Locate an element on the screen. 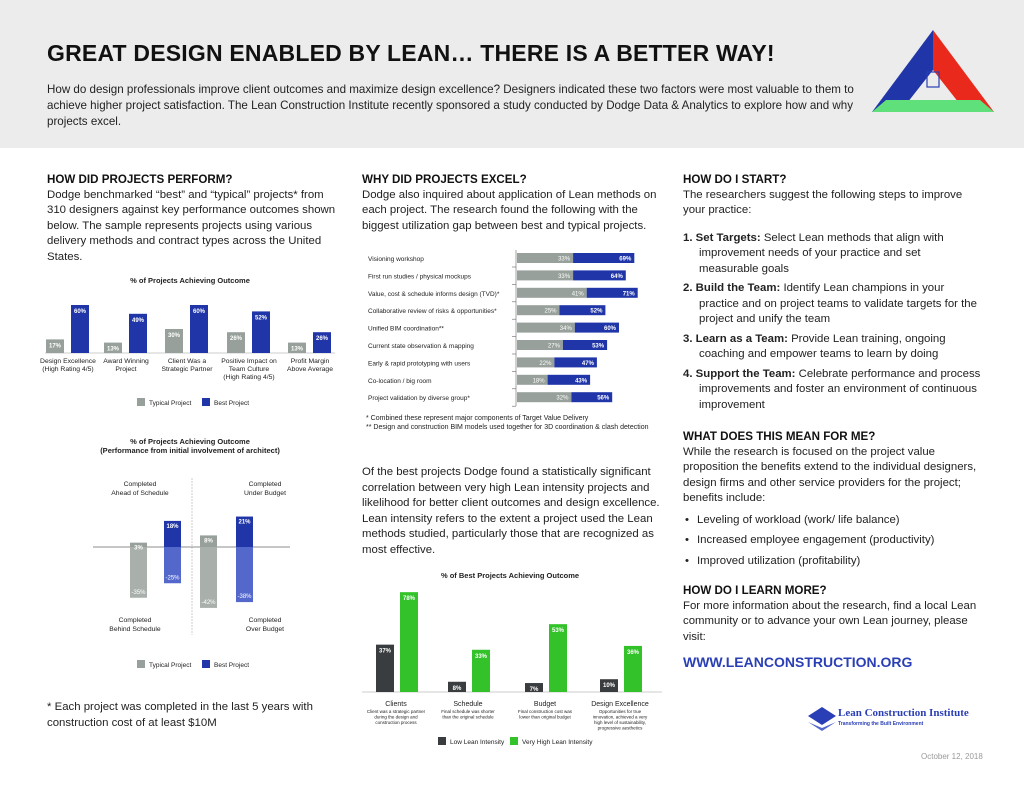  category-note: innovation, achieved a very is located at coordinates (620, 717).